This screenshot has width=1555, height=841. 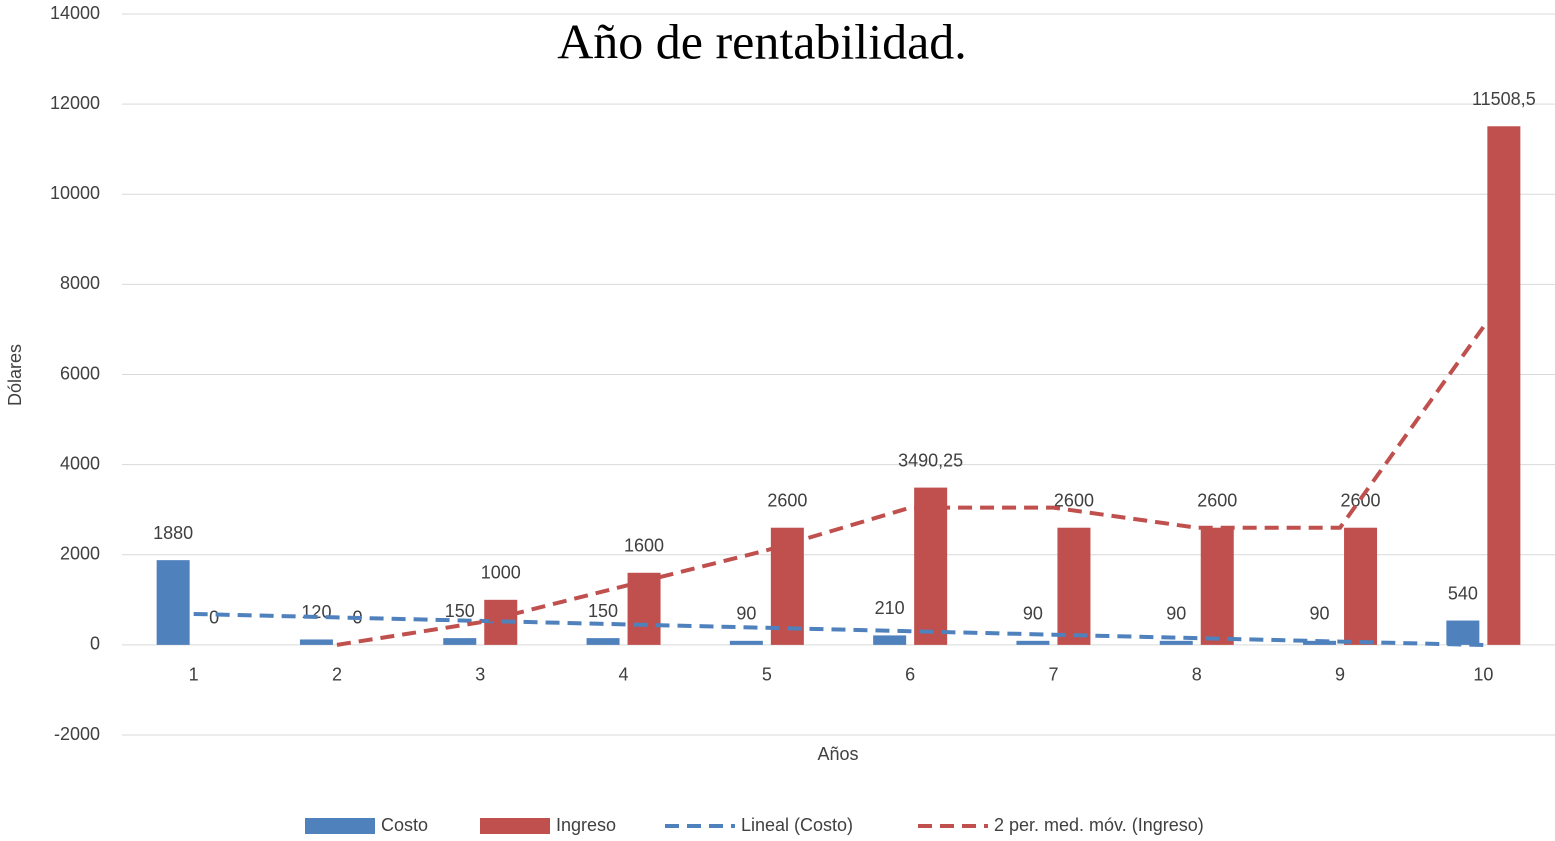 What do you see at coordinates (80, 373) in the screenshot?
I see `y-tick-label: 6000` at bounding box center [80, 373].